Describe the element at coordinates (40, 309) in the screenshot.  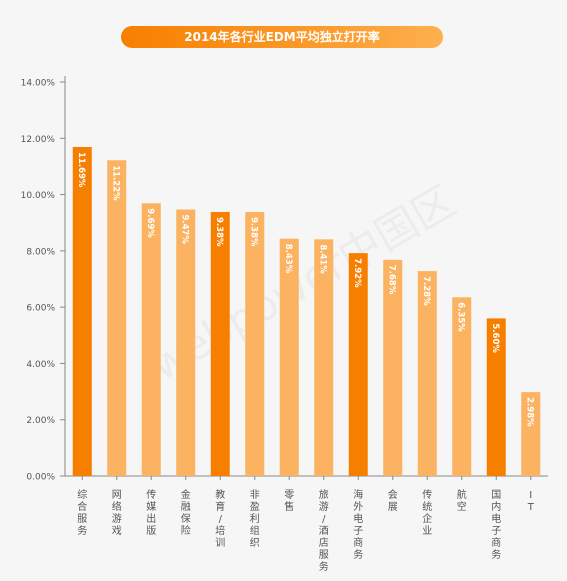
I see `y-tick-label: 6.00%` at that location.